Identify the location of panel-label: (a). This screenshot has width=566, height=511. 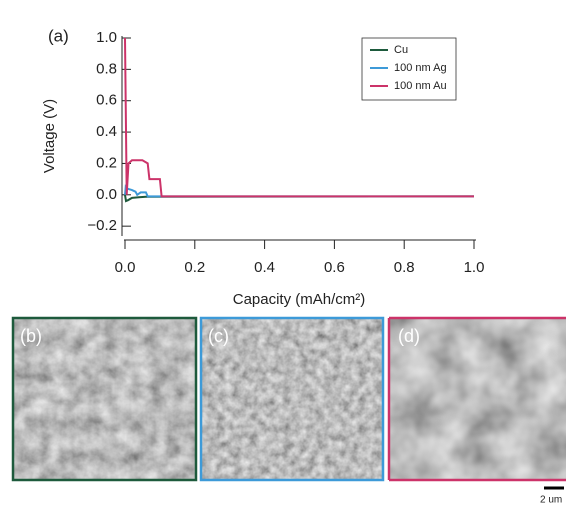
(58, 35).